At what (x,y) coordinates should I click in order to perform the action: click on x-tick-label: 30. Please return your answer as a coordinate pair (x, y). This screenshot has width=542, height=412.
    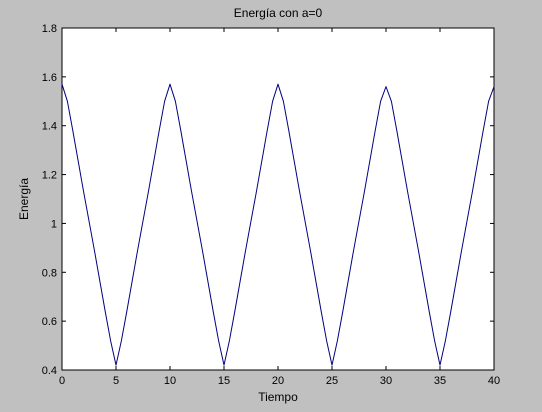
    Looking at the image, I should click on (386, 381).